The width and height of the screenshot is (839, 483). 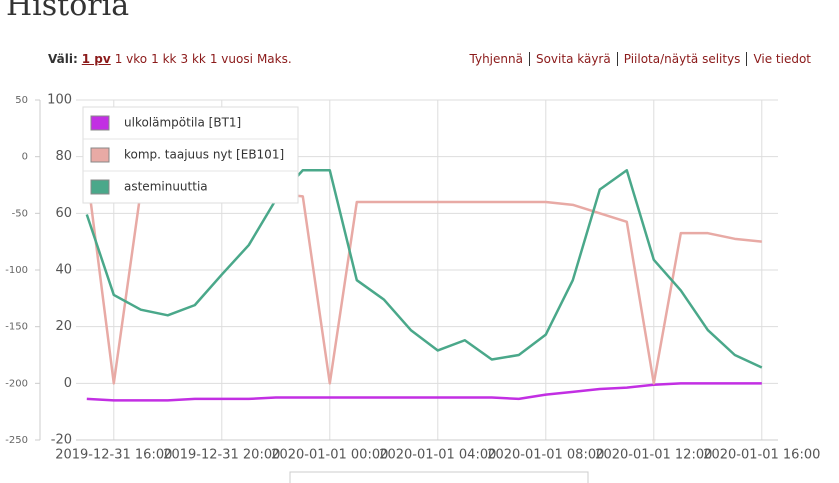 I want to click on legend-label: ulkolämpötila [BT1], so click(x=182, y=123).